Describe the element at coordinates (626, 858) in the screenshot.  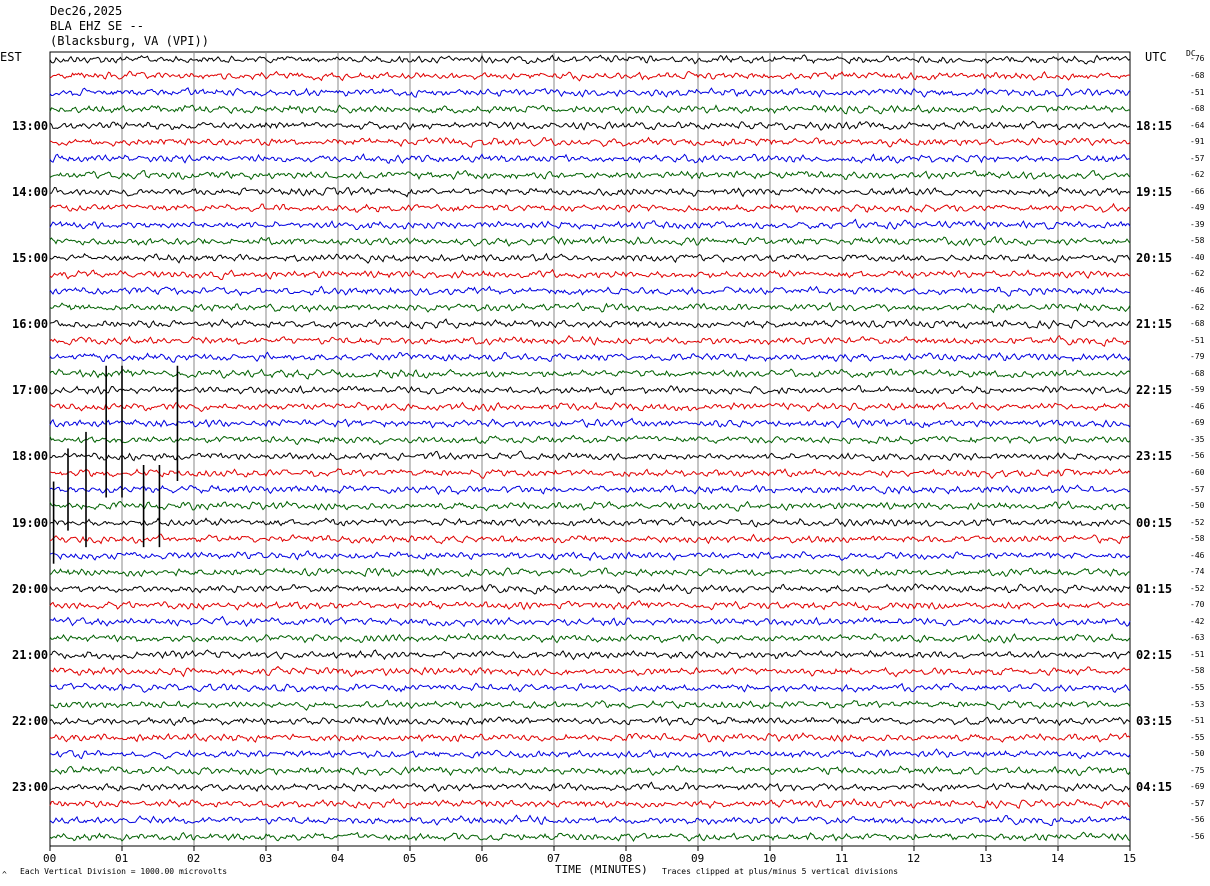
I see `x-tick-label: 08` at that location.